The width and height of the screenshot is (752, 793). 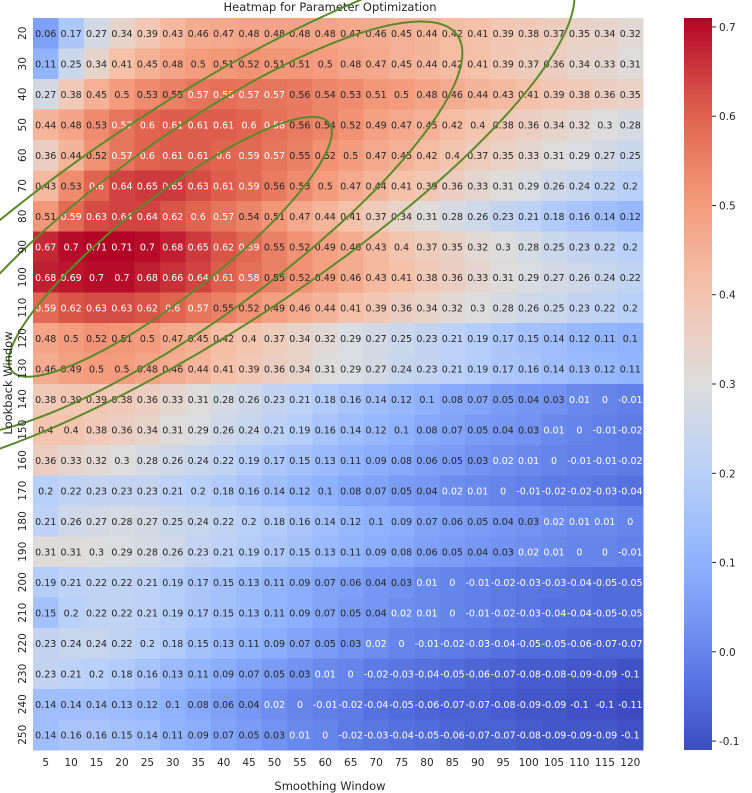 What do you see at coordinates (70, 763) in the screenshot?
I see `x-tick-label: 10` at bounding box center [70, 763].